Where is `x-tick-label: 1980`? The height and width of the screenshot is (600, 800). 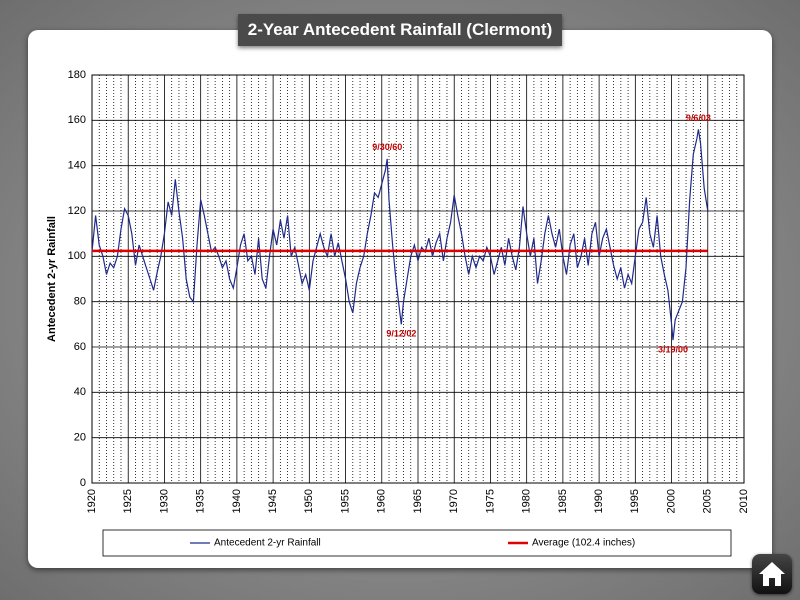 x-tick-label: 1980 is located at coordinates (527, 501).